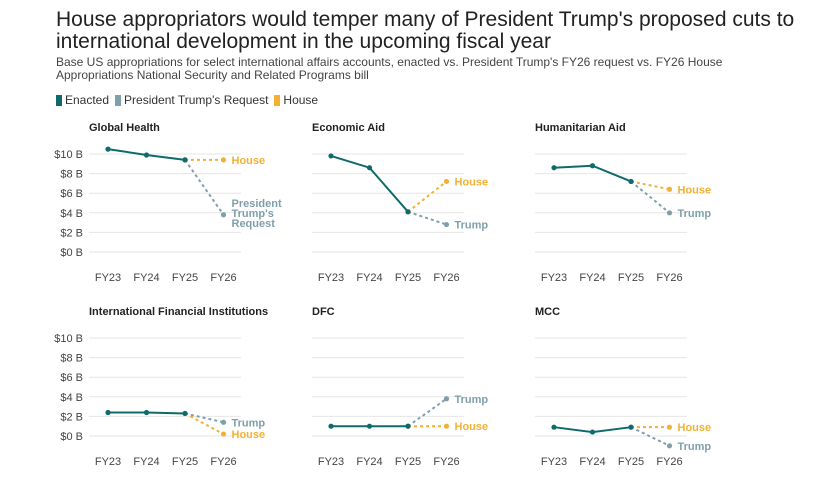  Describe the element at coordinates (257, 204) in the screenshot. I see `series-end-label-request: President` at that location.